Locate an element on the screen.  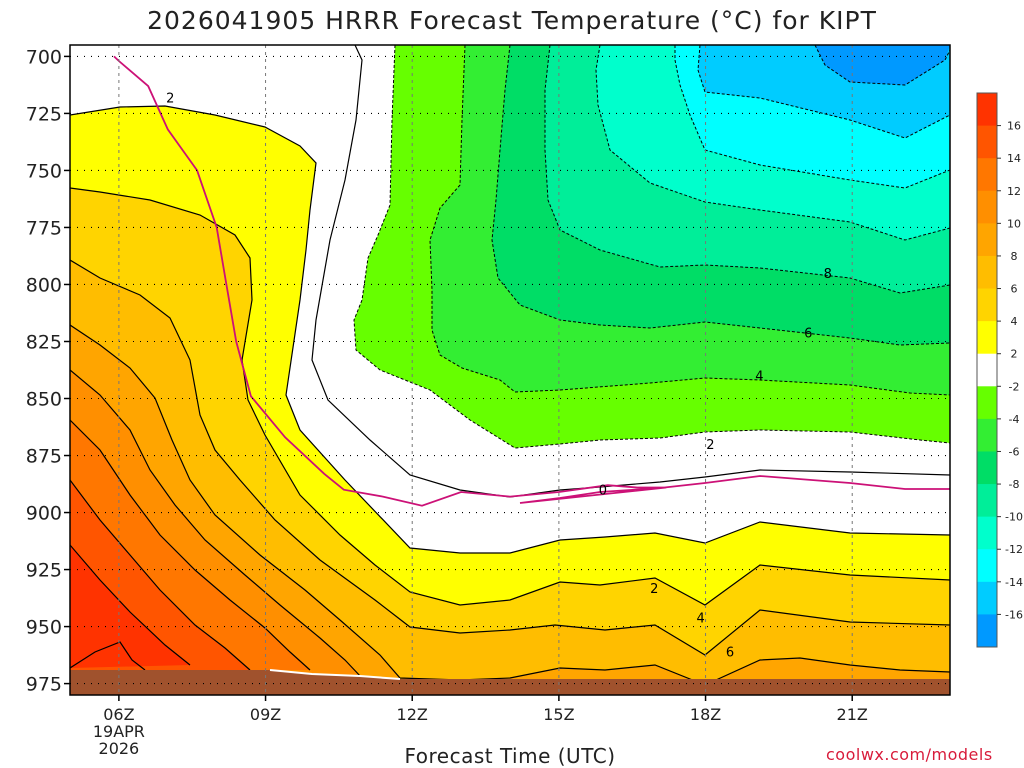
colorbar-label: 12 is located at coordinates (1014, 191).